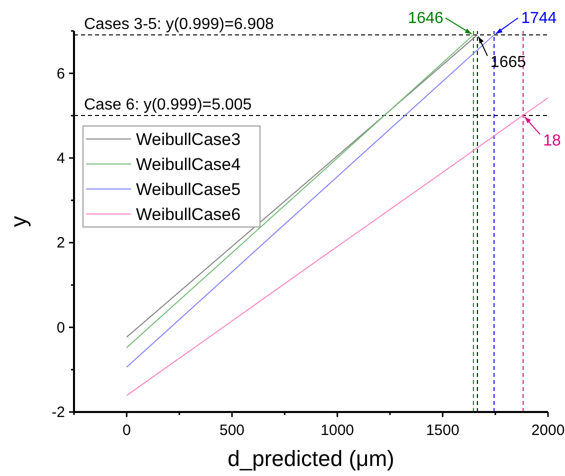  What do you see at coordinates (311, 458) in the screenshot?
I see `x-axis-title: d_predicted (μm)` at bounding box center [311, 458].